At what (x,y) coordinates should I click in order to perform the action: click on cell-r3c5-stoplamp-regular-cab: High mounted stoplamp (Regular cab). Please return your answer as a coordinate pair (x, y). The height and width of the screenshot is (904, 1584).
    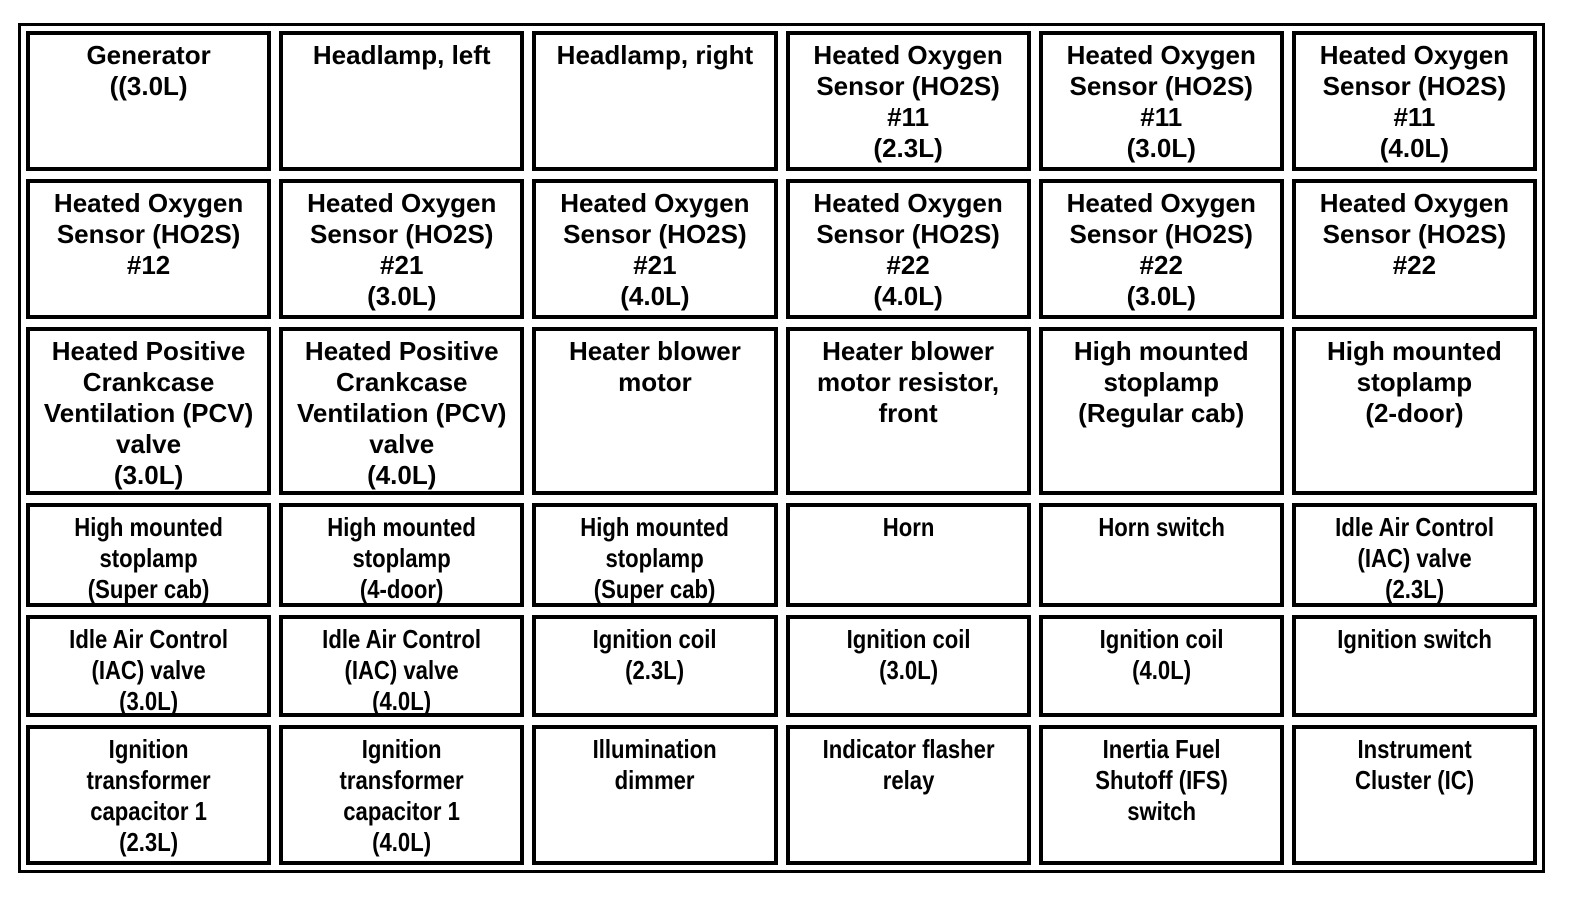
    Looking at the image, I should click on (1161, 411).